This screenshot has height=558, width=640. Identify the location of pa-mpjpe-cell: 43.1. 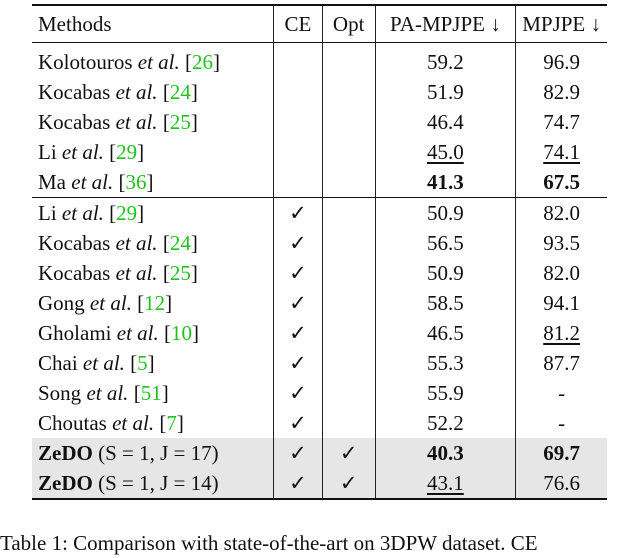
(446, 484).